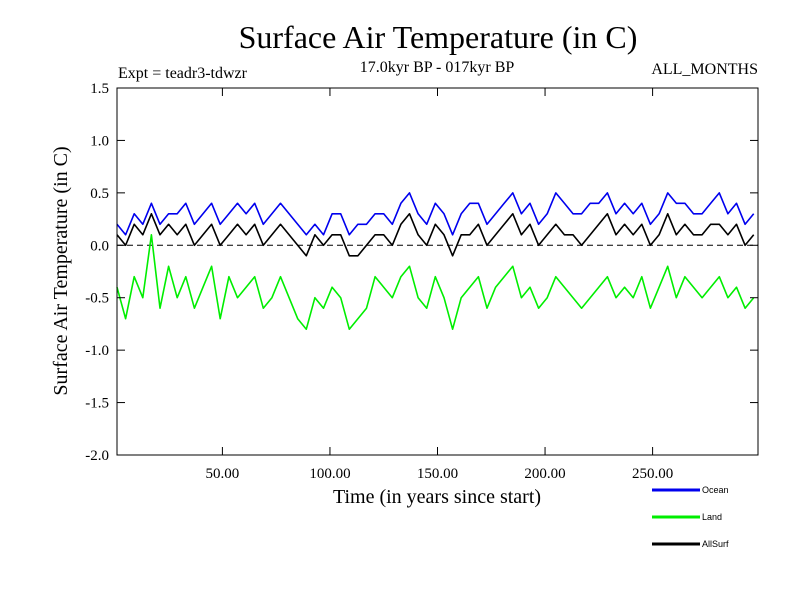  Describe the element at coordinates (99, 194) in the screenshot. I see `y-tick-label: 0.5` at that location.